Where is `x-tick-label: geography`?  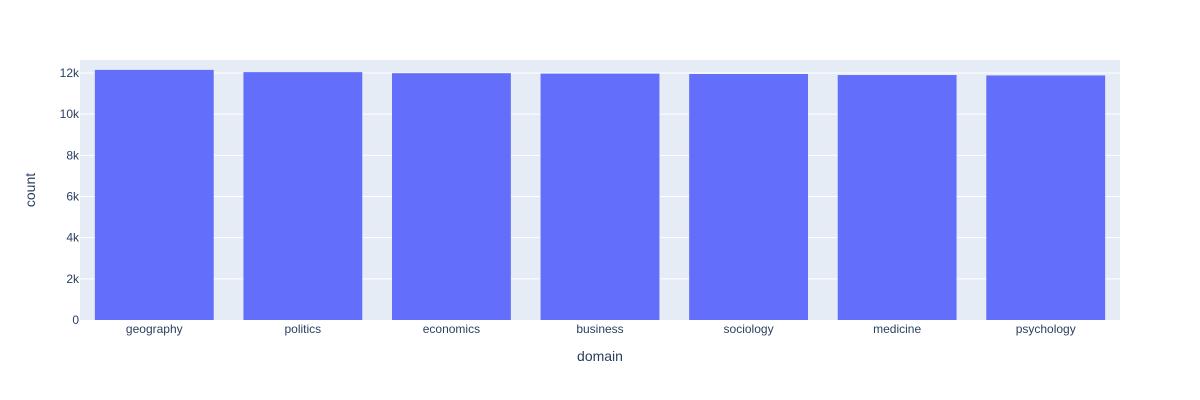 x-tick-label: geography is located at coordinates (154, 329).